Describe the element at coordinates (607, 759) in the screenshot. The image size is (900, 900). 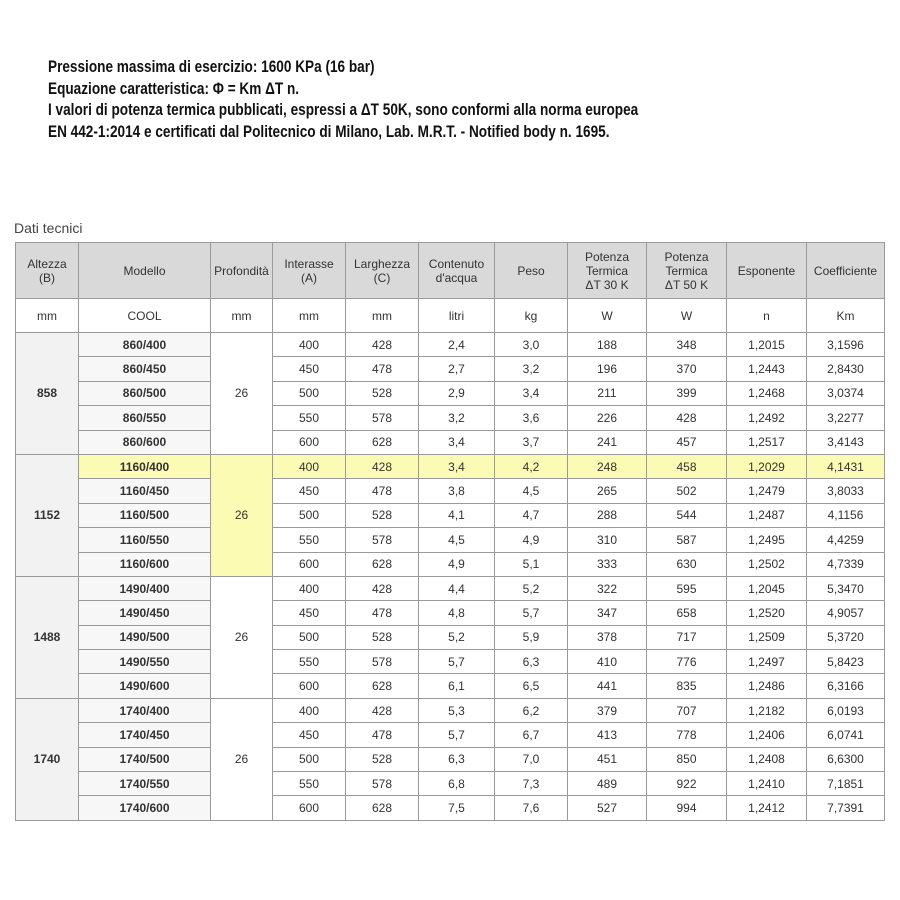
I see `value-cell: 451` at that location.